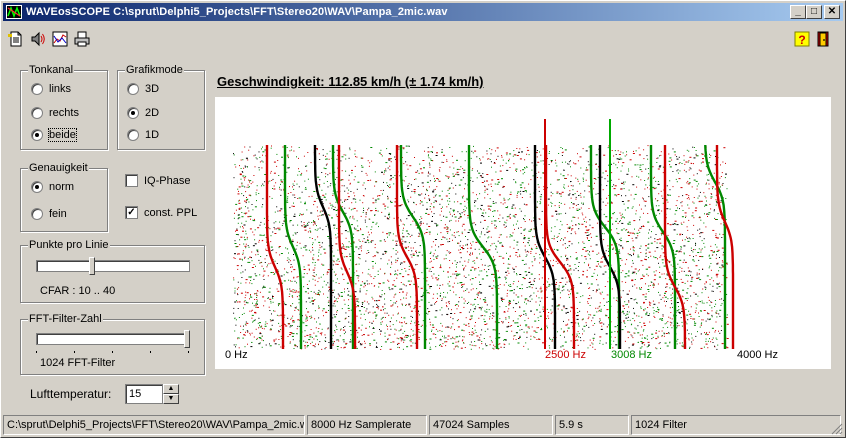 Image resolution: width=846 pixels, height=438 pixels. I want to click on punkte-value: CFAR : 10 .. 40, so click(78, 291).